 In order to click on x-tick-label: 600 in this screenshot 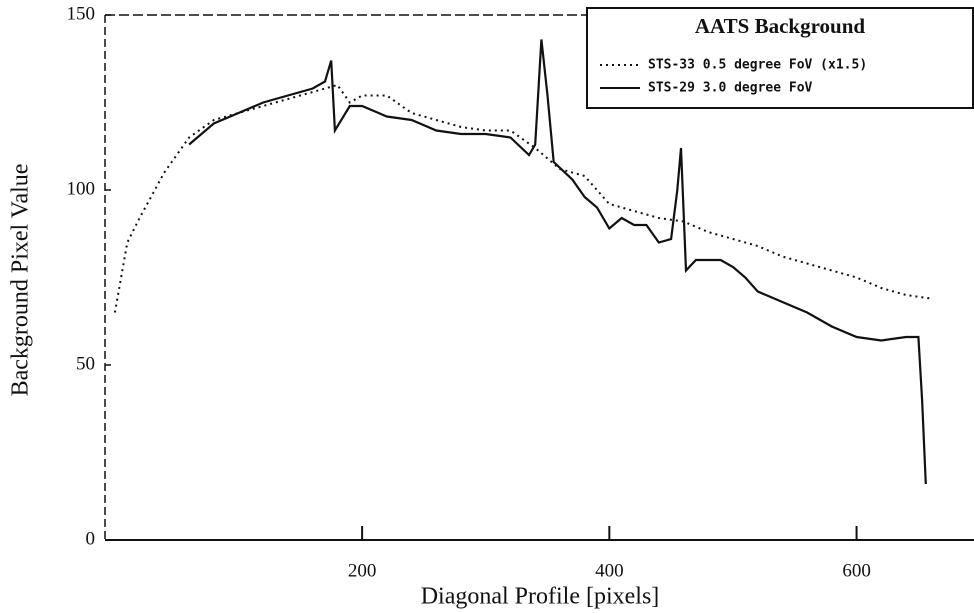, I will do `click(856, 570)`.